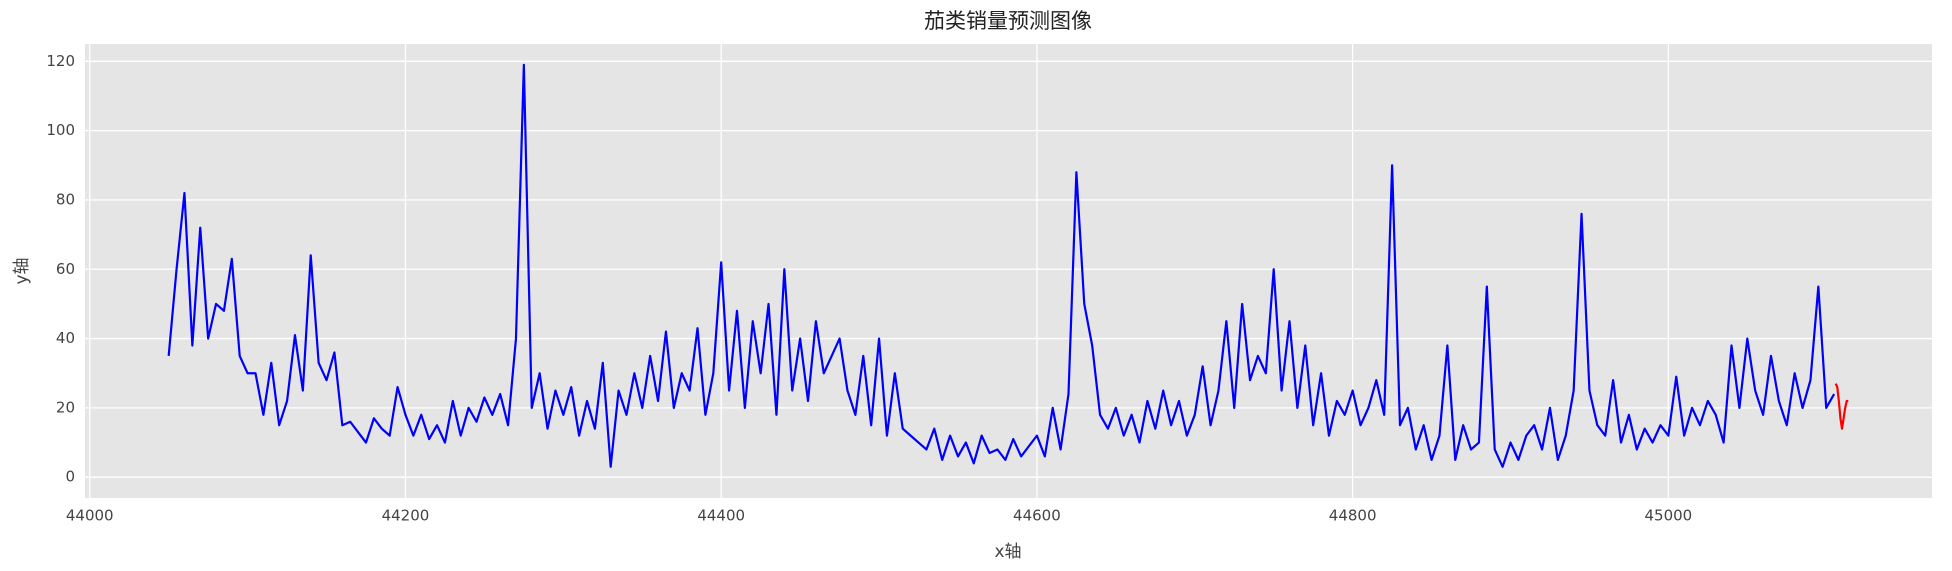  Describe the element at coordinates (1841, 406) in the screenshot. I see `series-line` at that location.